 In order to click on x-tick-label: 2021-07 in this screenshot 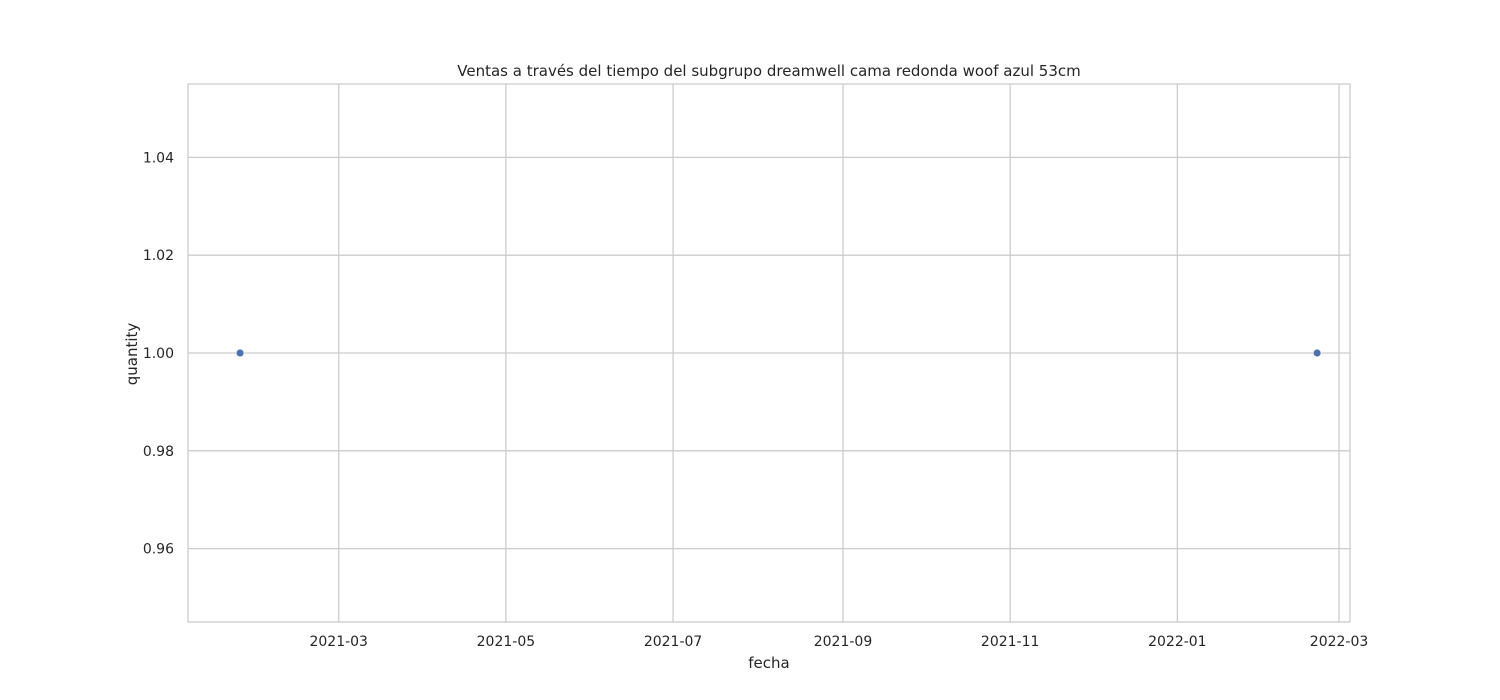, I will do `click(673, 642)`.